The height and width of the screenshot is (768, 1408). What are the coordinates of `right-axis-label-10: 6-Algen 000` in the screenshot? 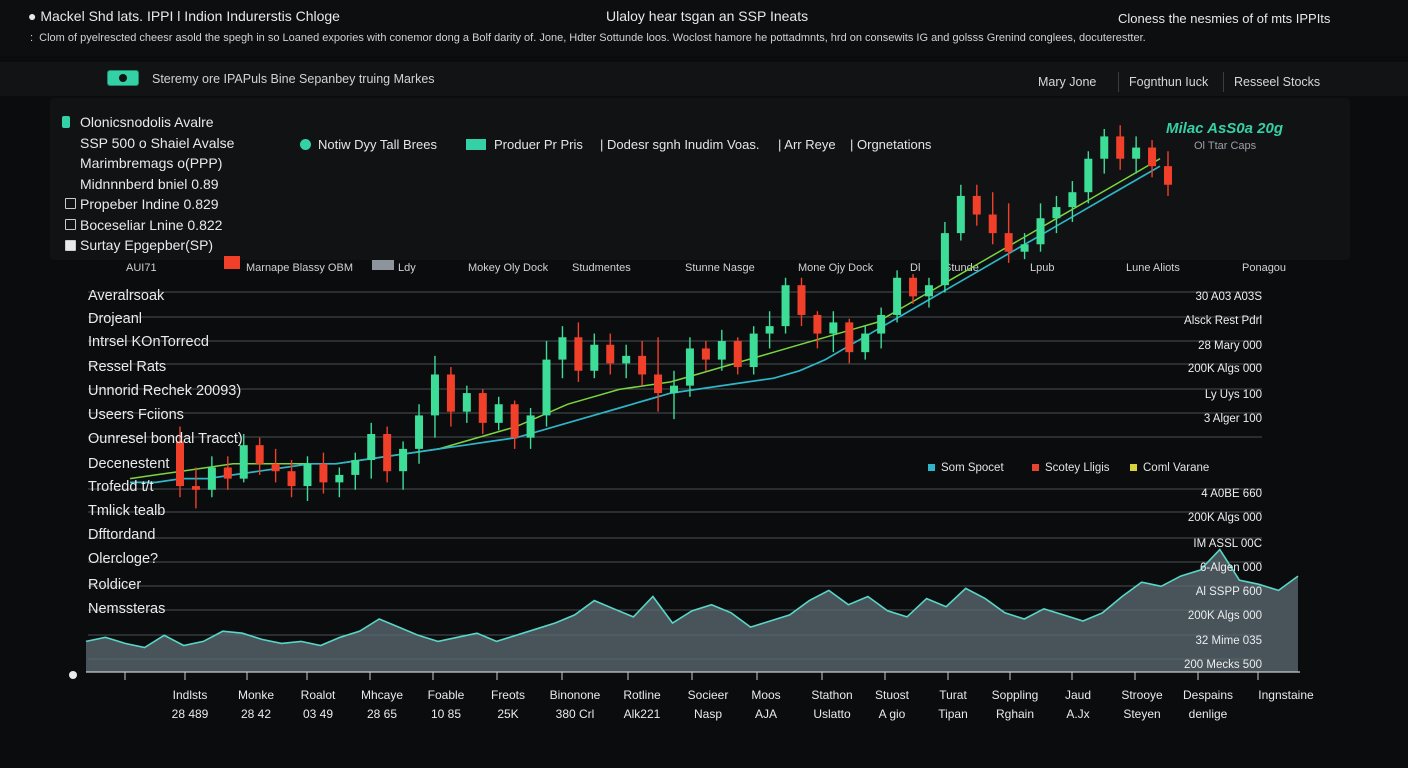 It's located at (1230, 568).